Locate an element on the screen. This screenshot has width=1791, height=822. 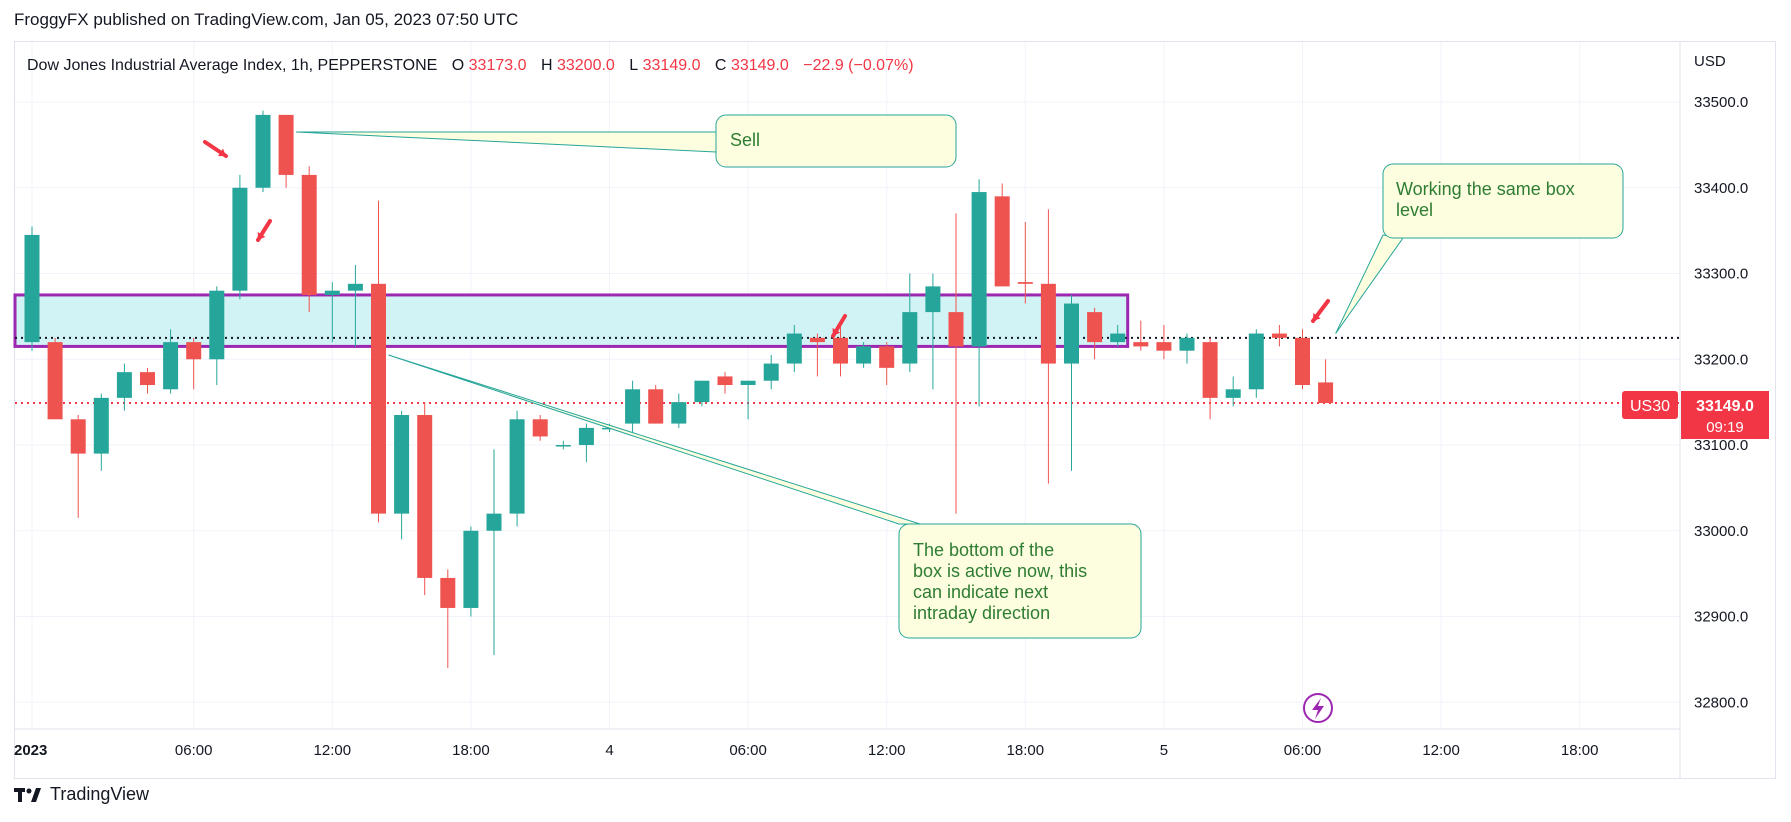
symbol-tag-bg is located at coordinates (1650, 405).